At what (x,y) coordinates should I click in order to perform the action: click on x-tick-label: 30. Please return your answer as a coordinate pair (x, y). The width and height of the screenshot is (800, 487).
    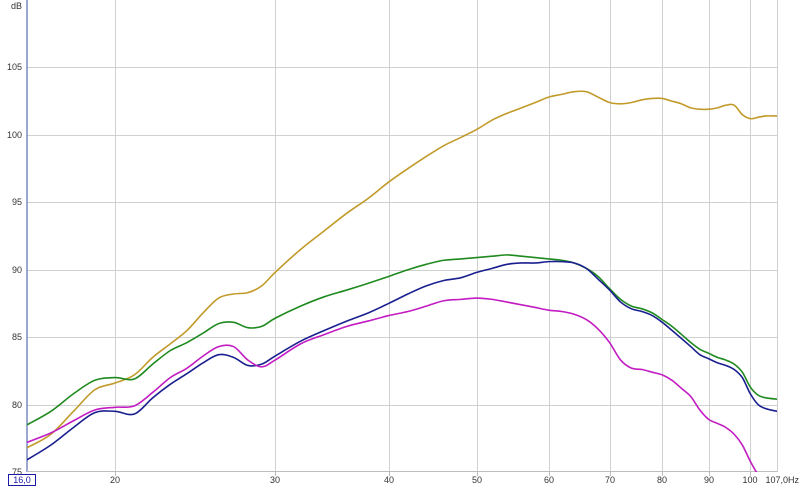
    Looking at the image, I should click on (275, 480).